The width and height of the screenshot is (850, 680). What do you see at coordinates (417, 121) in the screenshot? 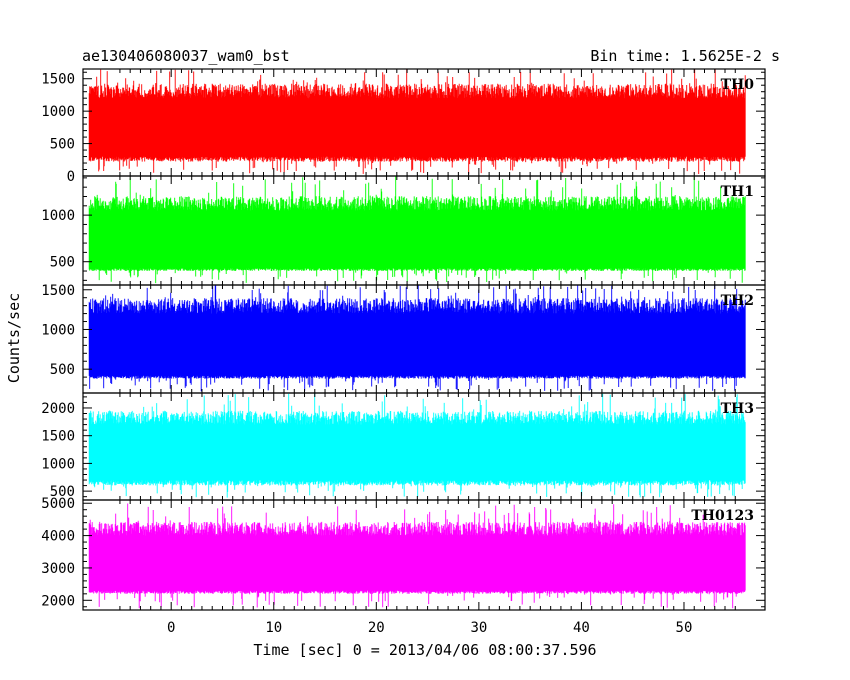
I see `series-line-th0` at bounding box center [417, 121].